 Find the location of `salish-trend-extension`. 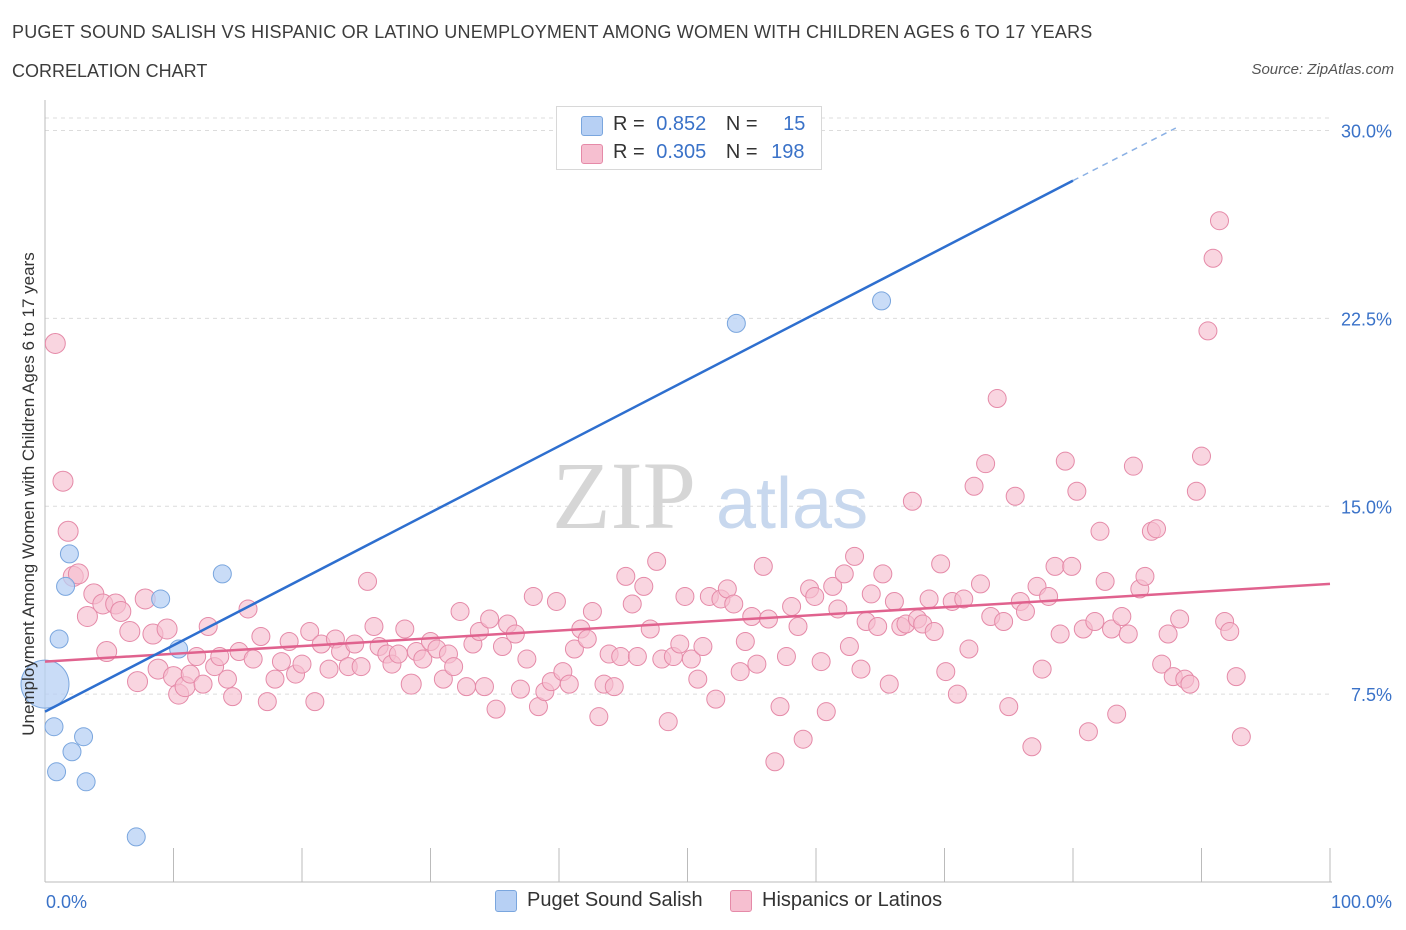

salish-trend-extension is located at coordinates (1124, 154).